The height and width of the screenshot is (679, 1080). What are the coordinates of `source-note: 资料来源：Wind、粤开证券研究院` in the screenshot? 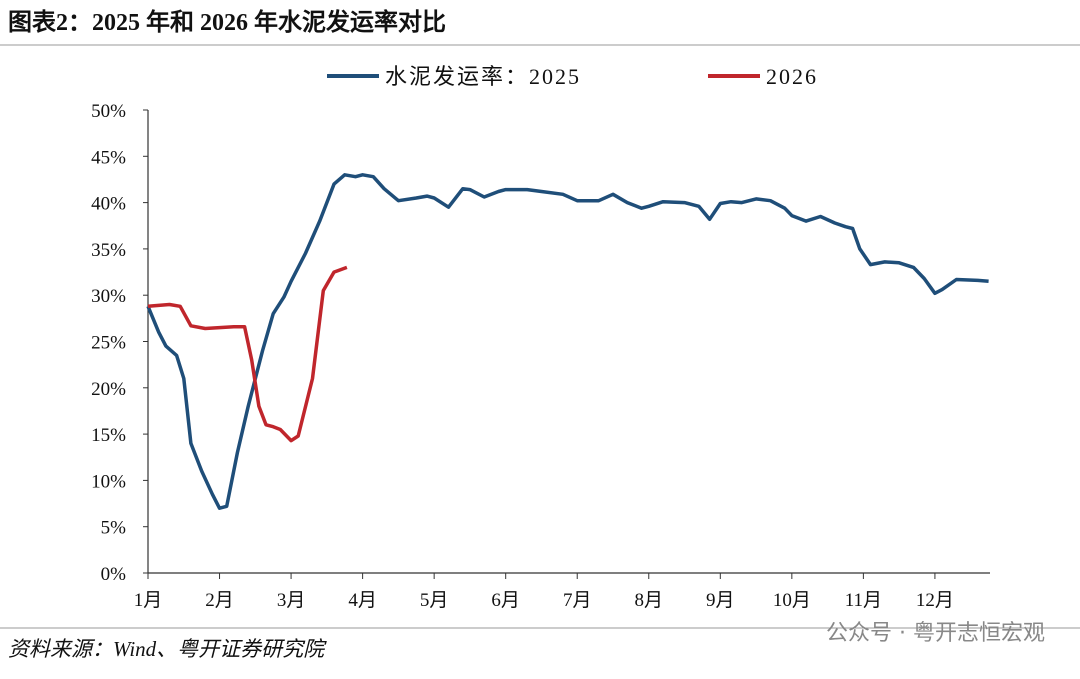 It's located at (167, 649).